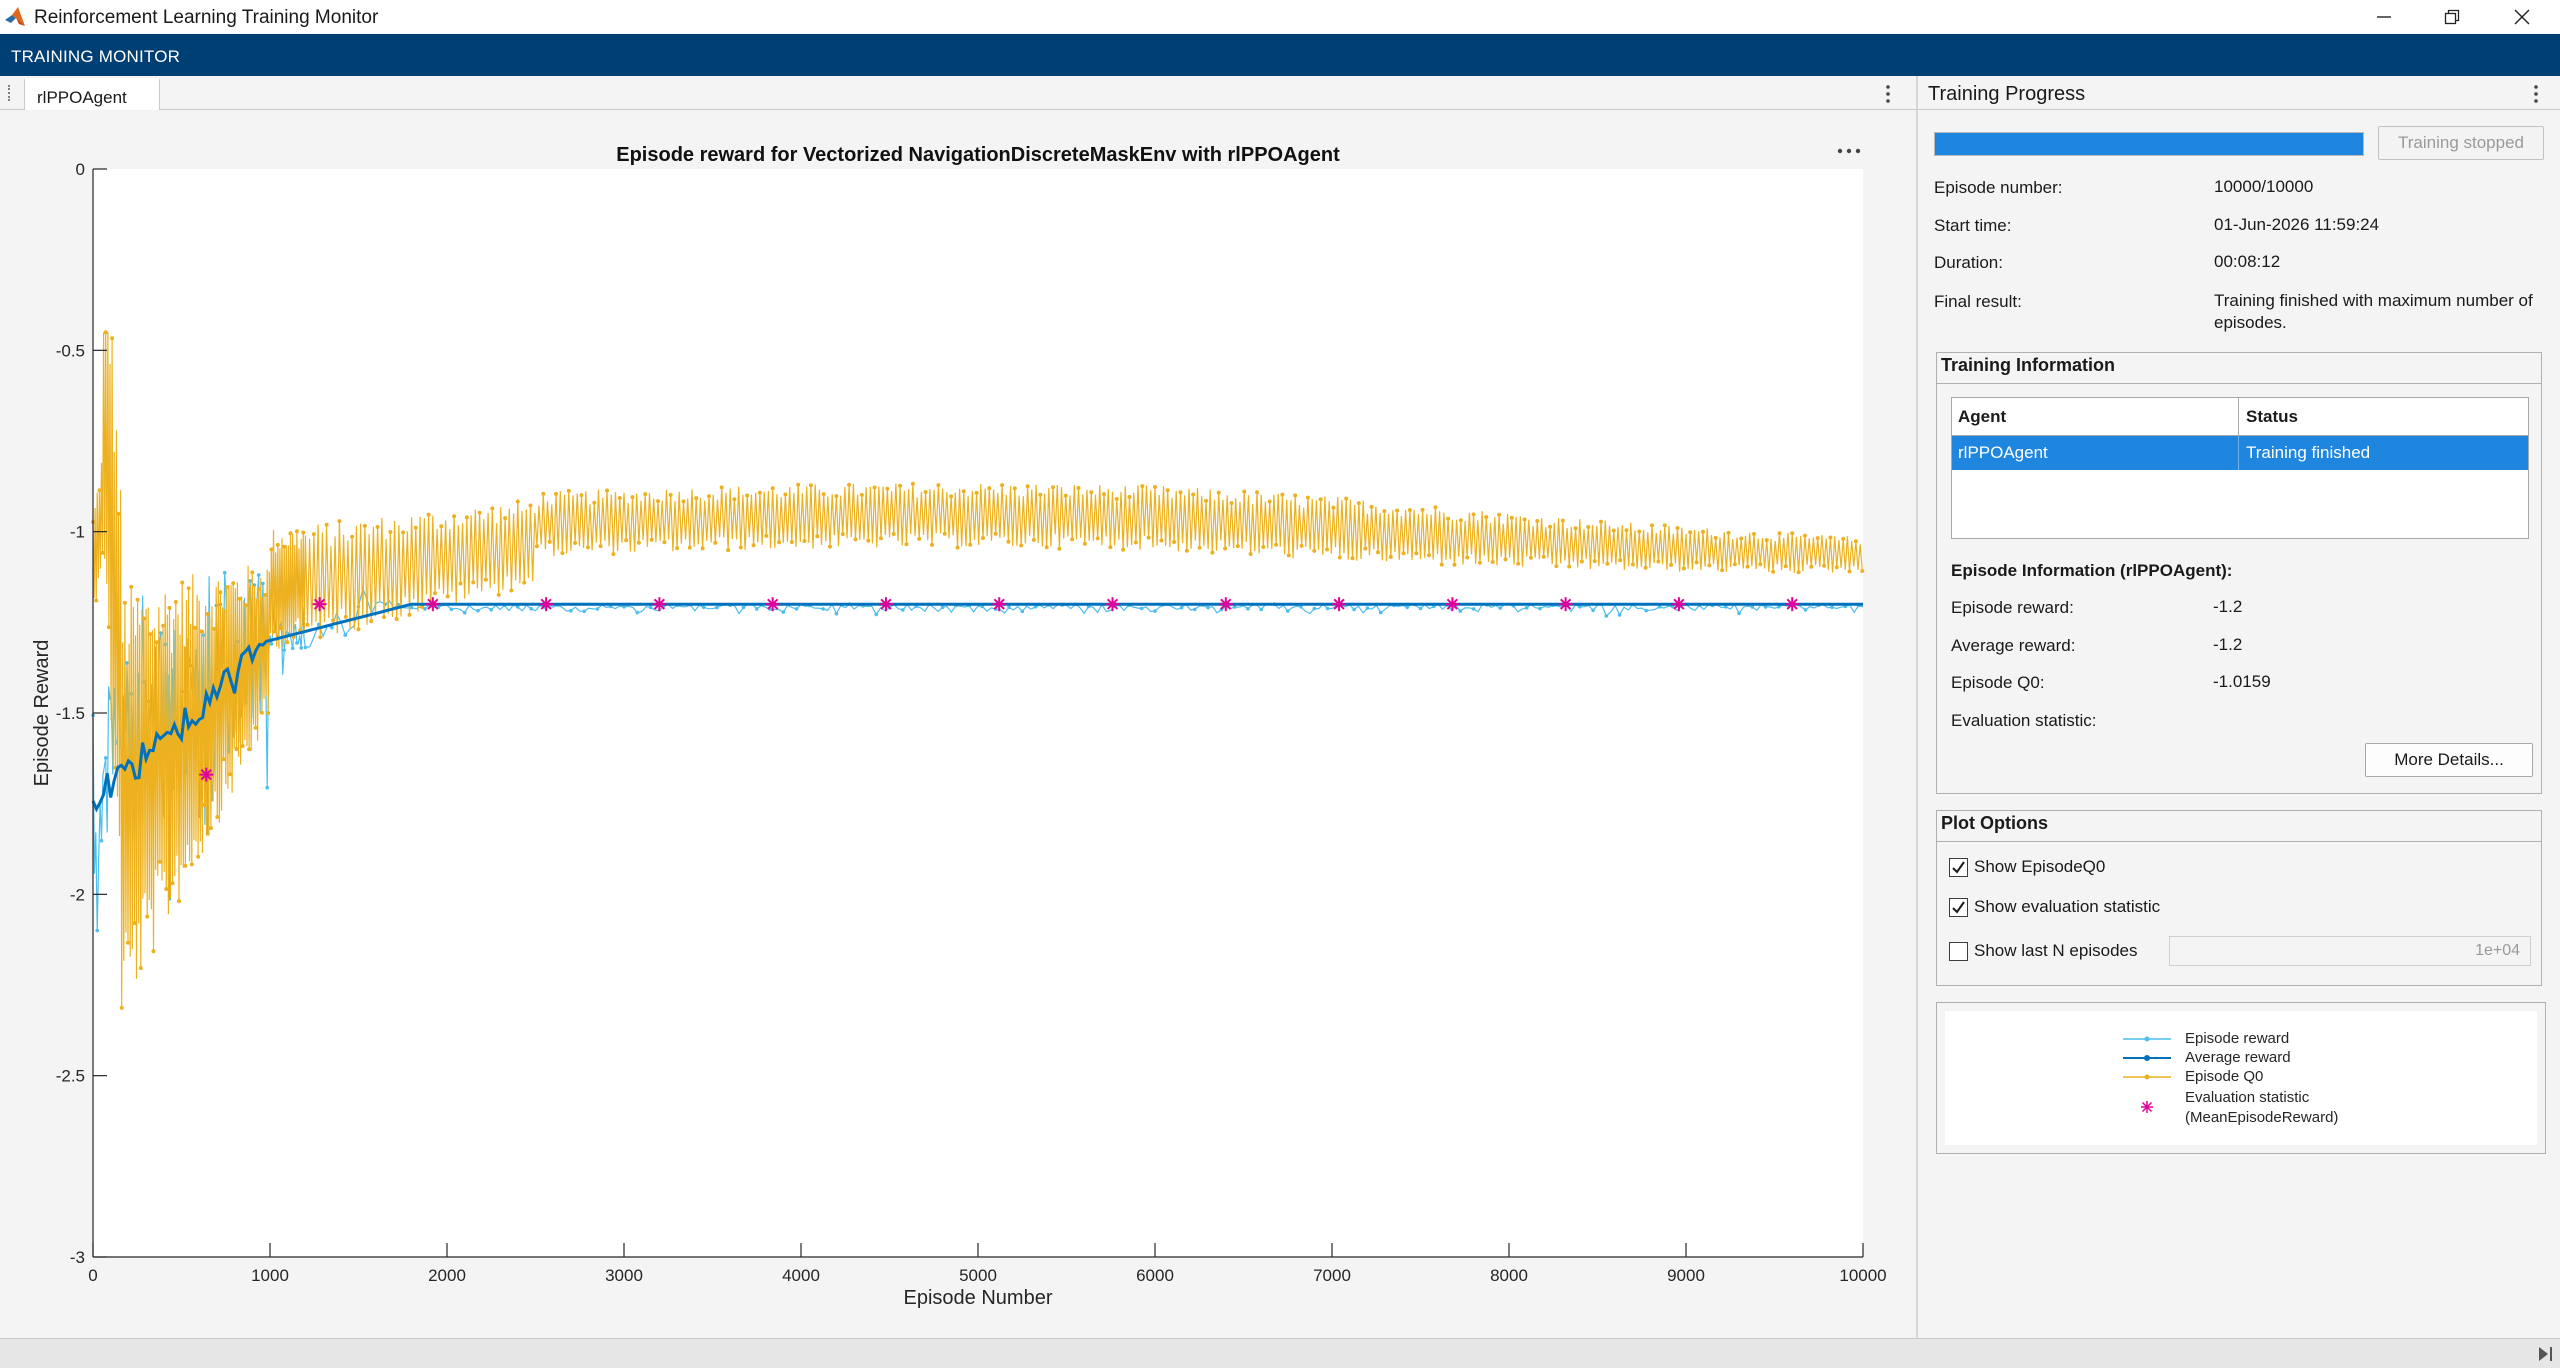 The image size is (2560, 1368). I want to click on average-reward-value: -1.2, so click(2228, 644).